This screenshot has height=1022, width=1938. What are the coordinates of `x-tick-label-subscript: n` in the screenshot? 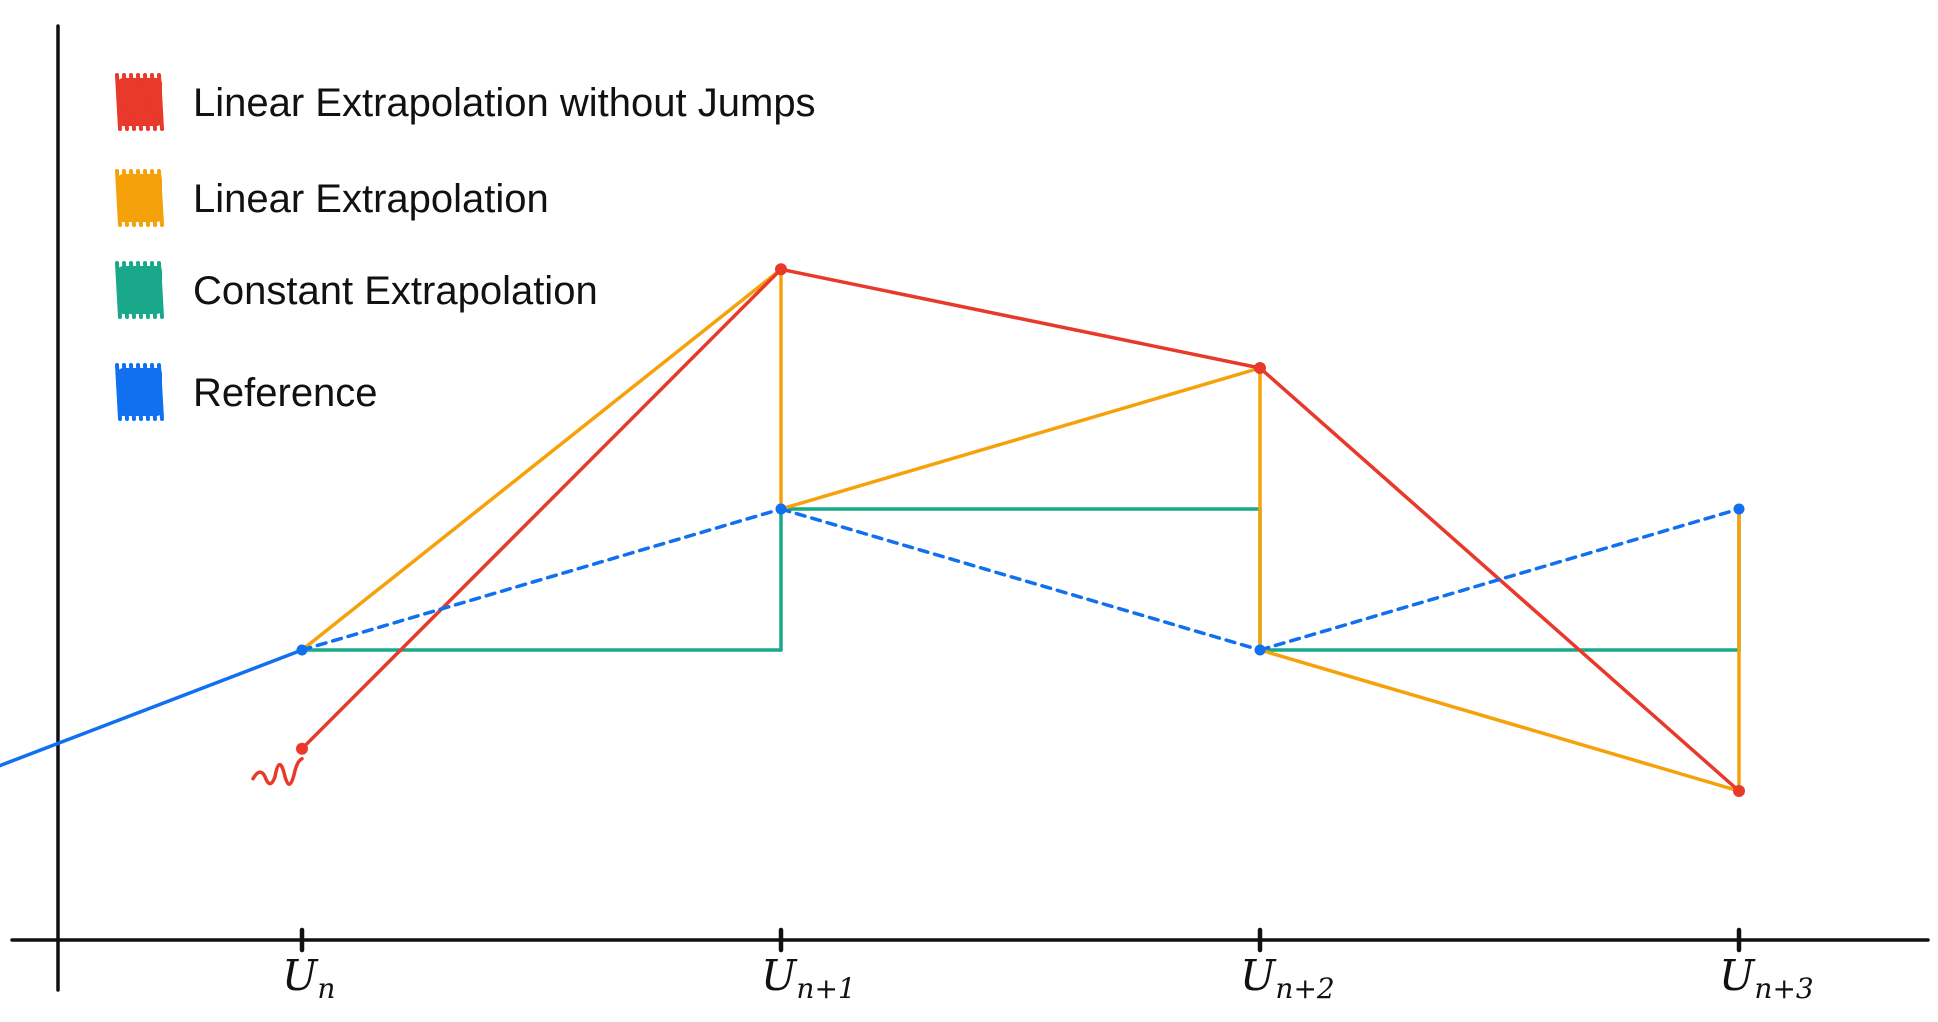 It's located at (326, 988).